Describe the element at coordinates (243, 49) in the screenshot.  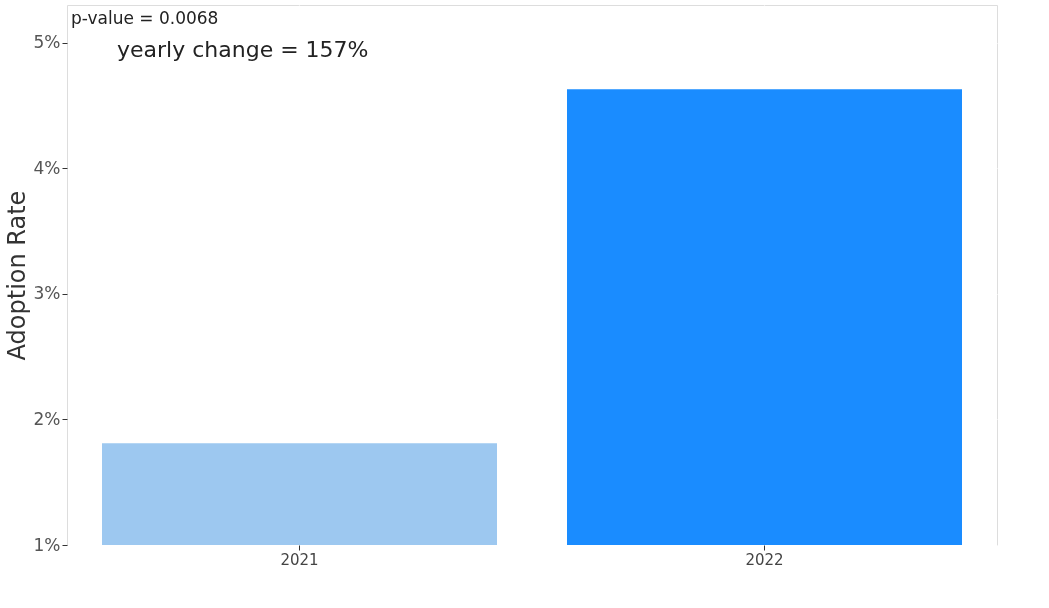
I see `annotation: yearly change = 157%` at that location.